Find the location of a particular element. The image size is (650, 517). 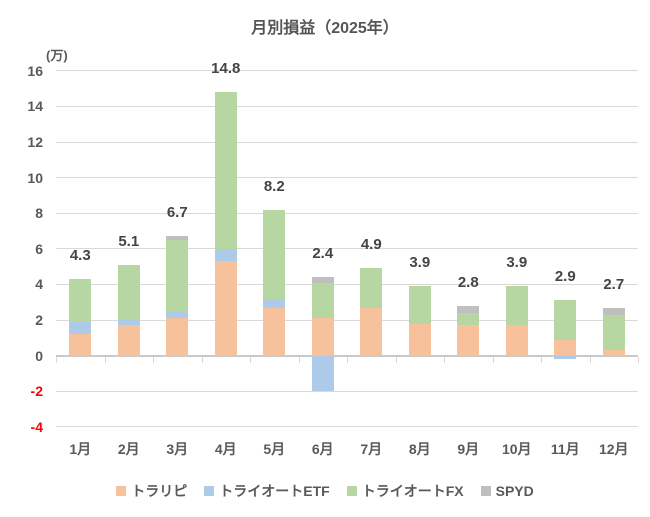

bar-total-label: 6.7 is located at coordinates (177, 213).